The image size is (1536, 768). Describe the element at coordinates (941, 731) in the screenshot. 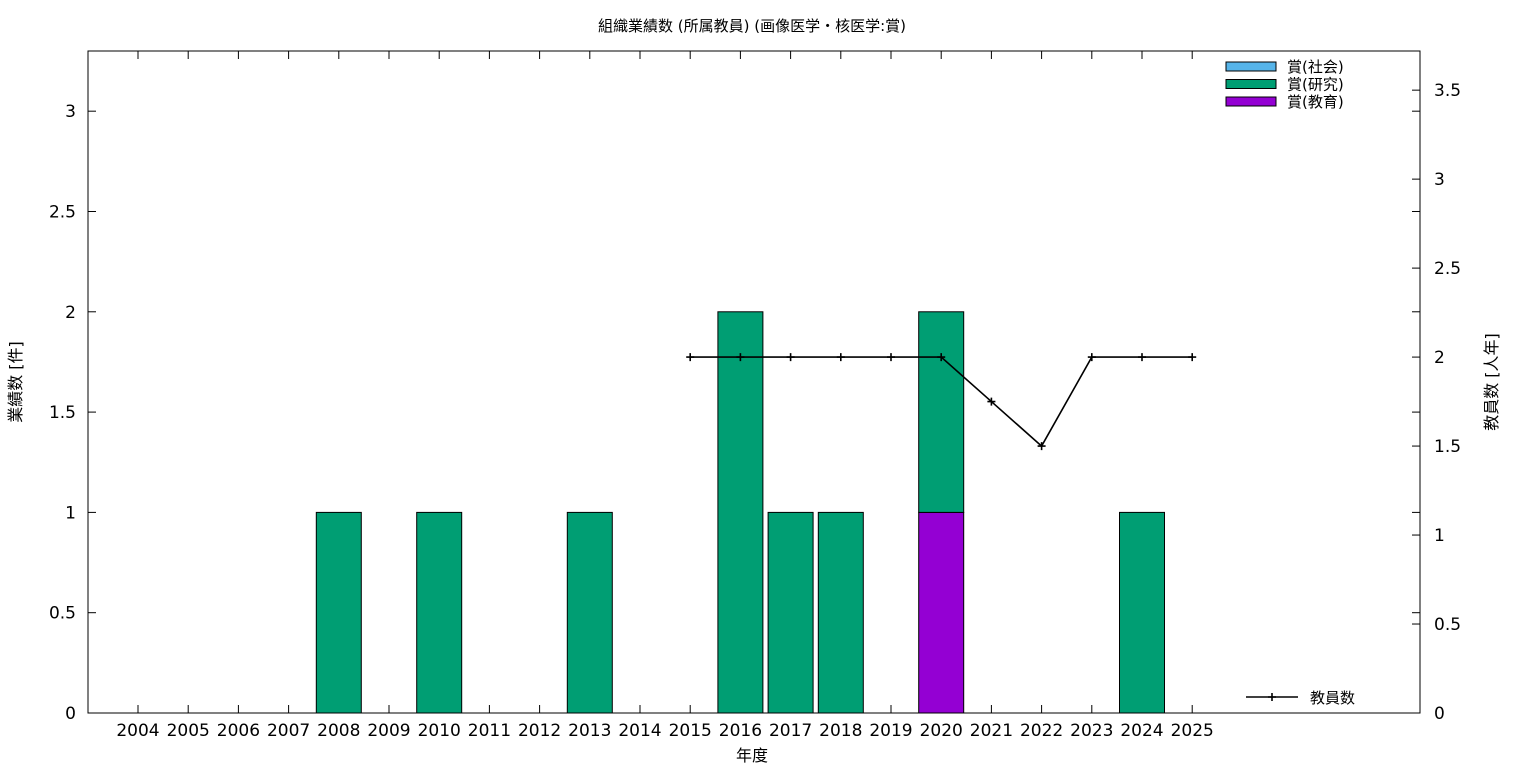

I see `x-tick-label: 2020` at that location.